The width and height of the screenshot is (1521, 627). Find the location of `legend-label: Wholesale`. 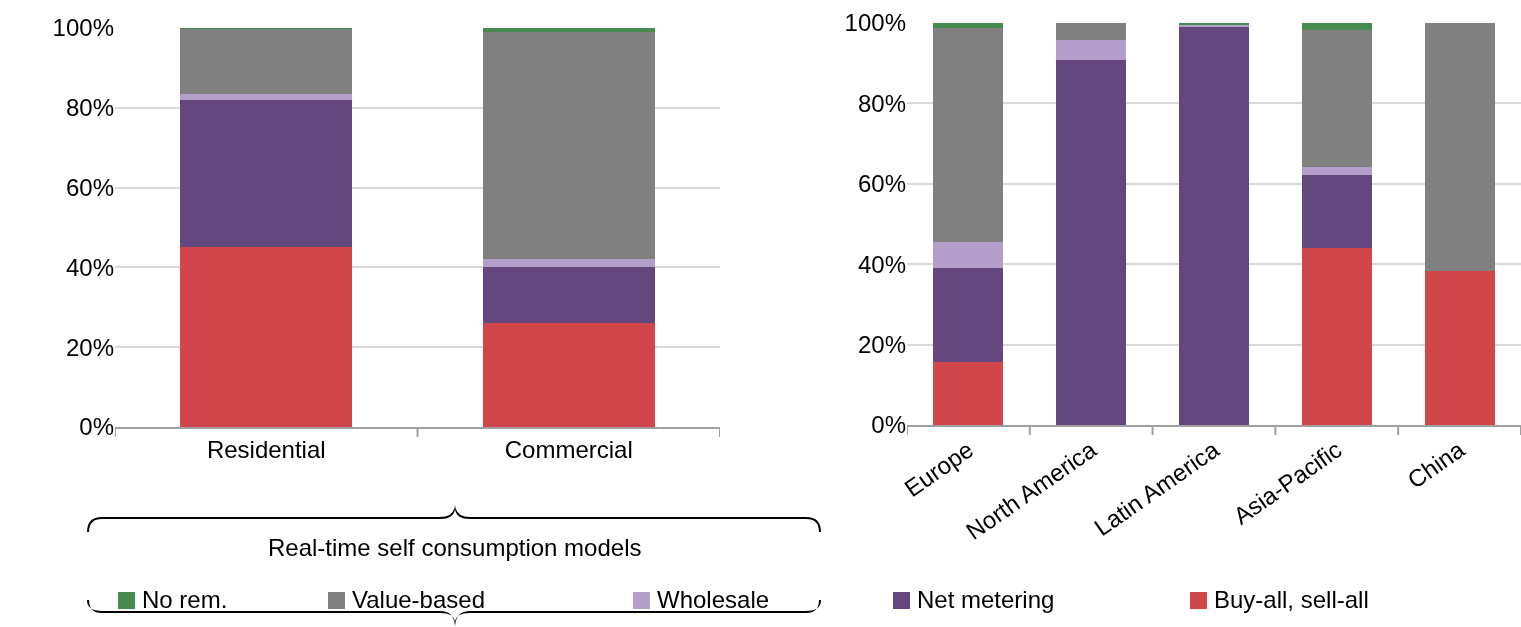

legend-label: Wholesale is located at coordinates (713, 600).